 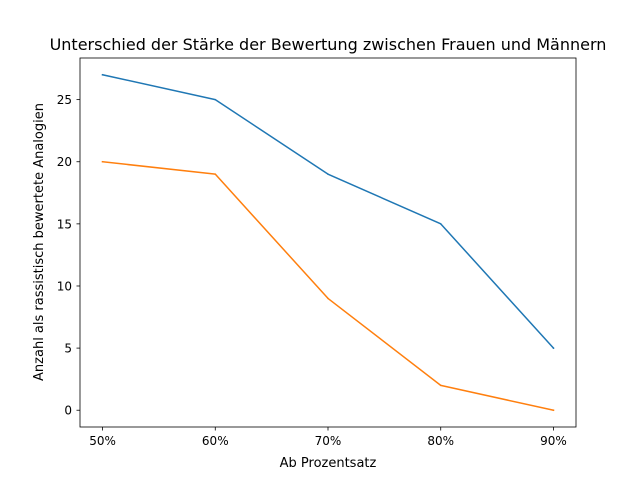 What do you see at coordinates (328, 441) in the screenshot?
I see `x-tick-label: 70%` at bounding box center [328, 441].